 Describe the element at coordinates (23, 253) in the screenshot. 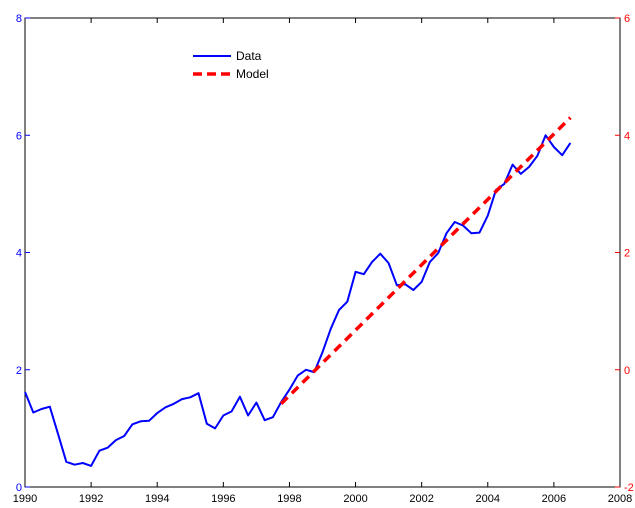

I see `y-axis-left: 0 2 4 6 8` at that location.